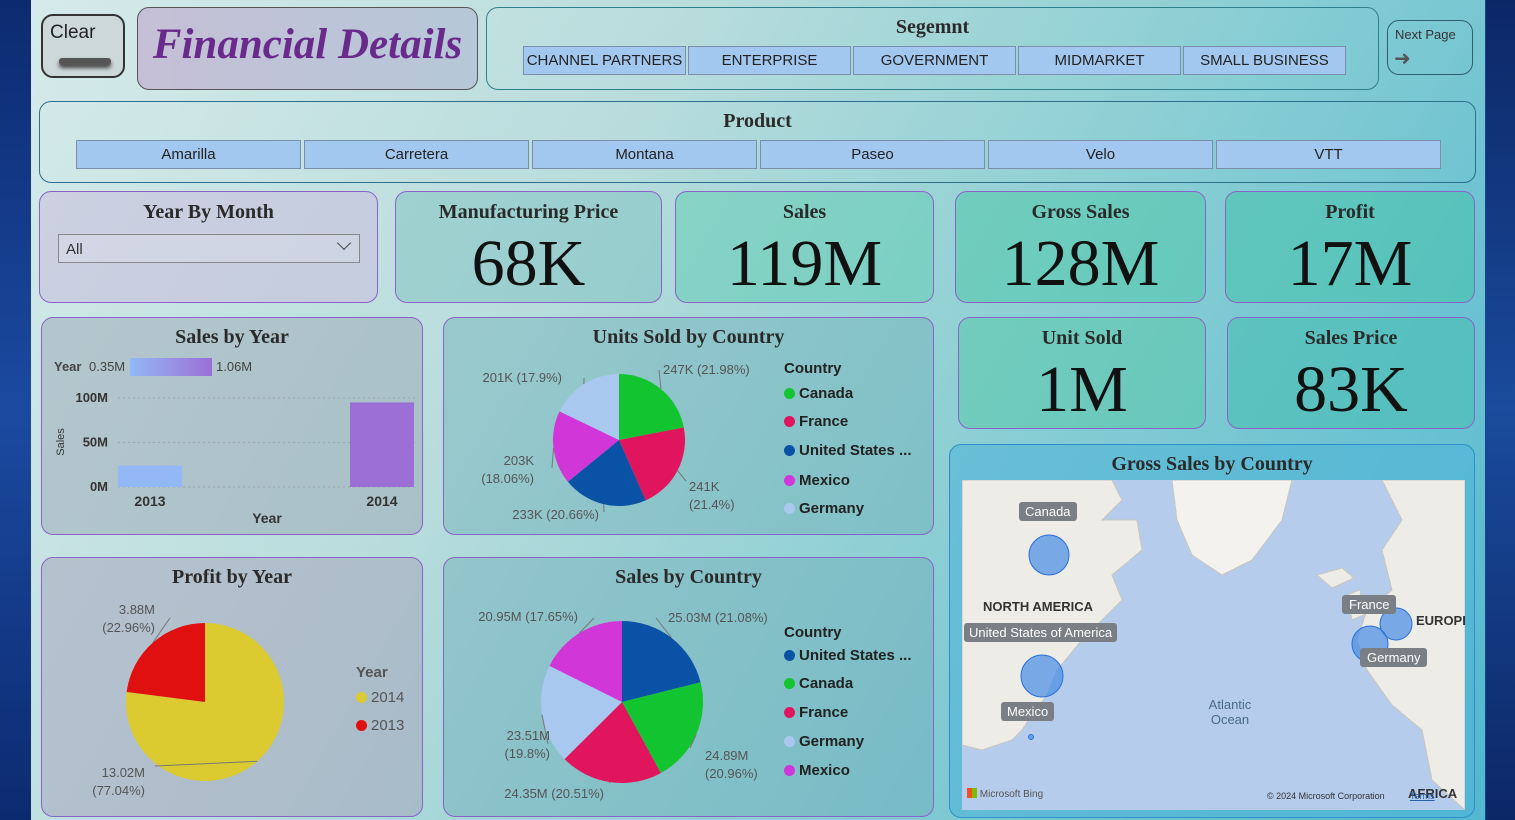 Image resolution: width=1515 pixels, height=820 pixels. I want to click on map-label-canada: Canada, so click(1048, 511).